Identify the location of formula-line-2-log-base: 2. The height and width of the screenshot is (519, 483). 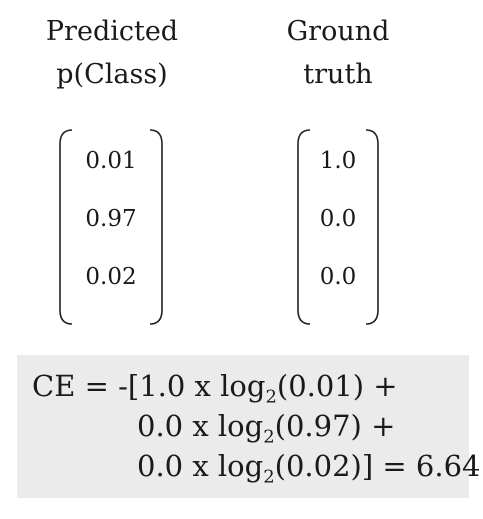
(269, 437).